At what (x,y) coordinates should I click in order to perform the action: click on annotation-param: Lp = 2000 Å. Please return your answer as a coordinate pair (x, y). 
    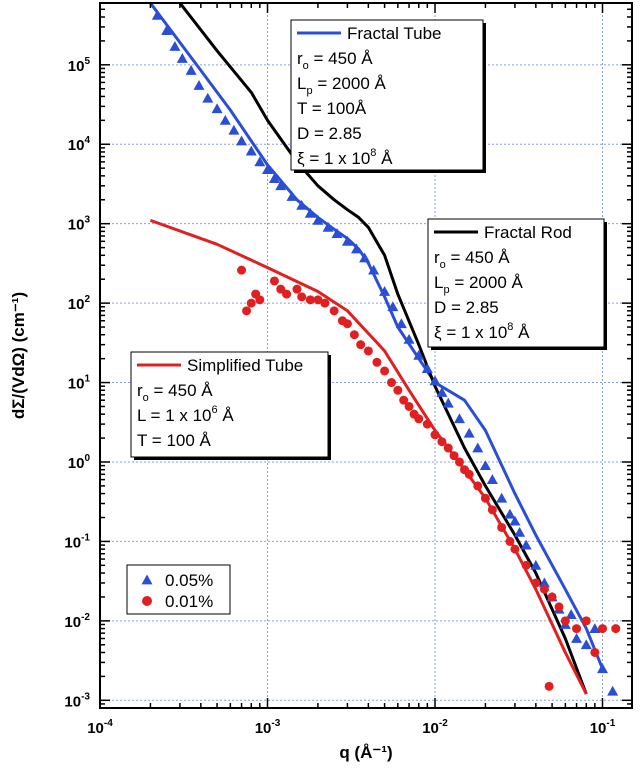
    Looking at the image, I should click on (342, 85).